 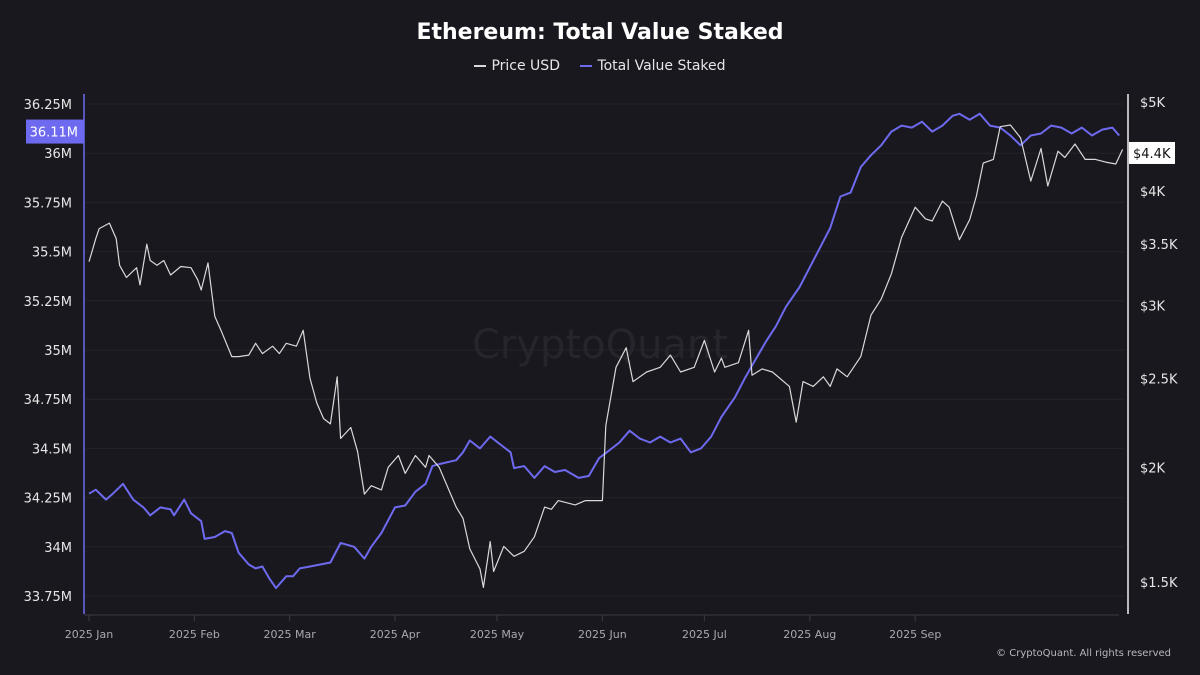 I want to click on left-tick-label: 34.75M, so click(x=48, y=400).